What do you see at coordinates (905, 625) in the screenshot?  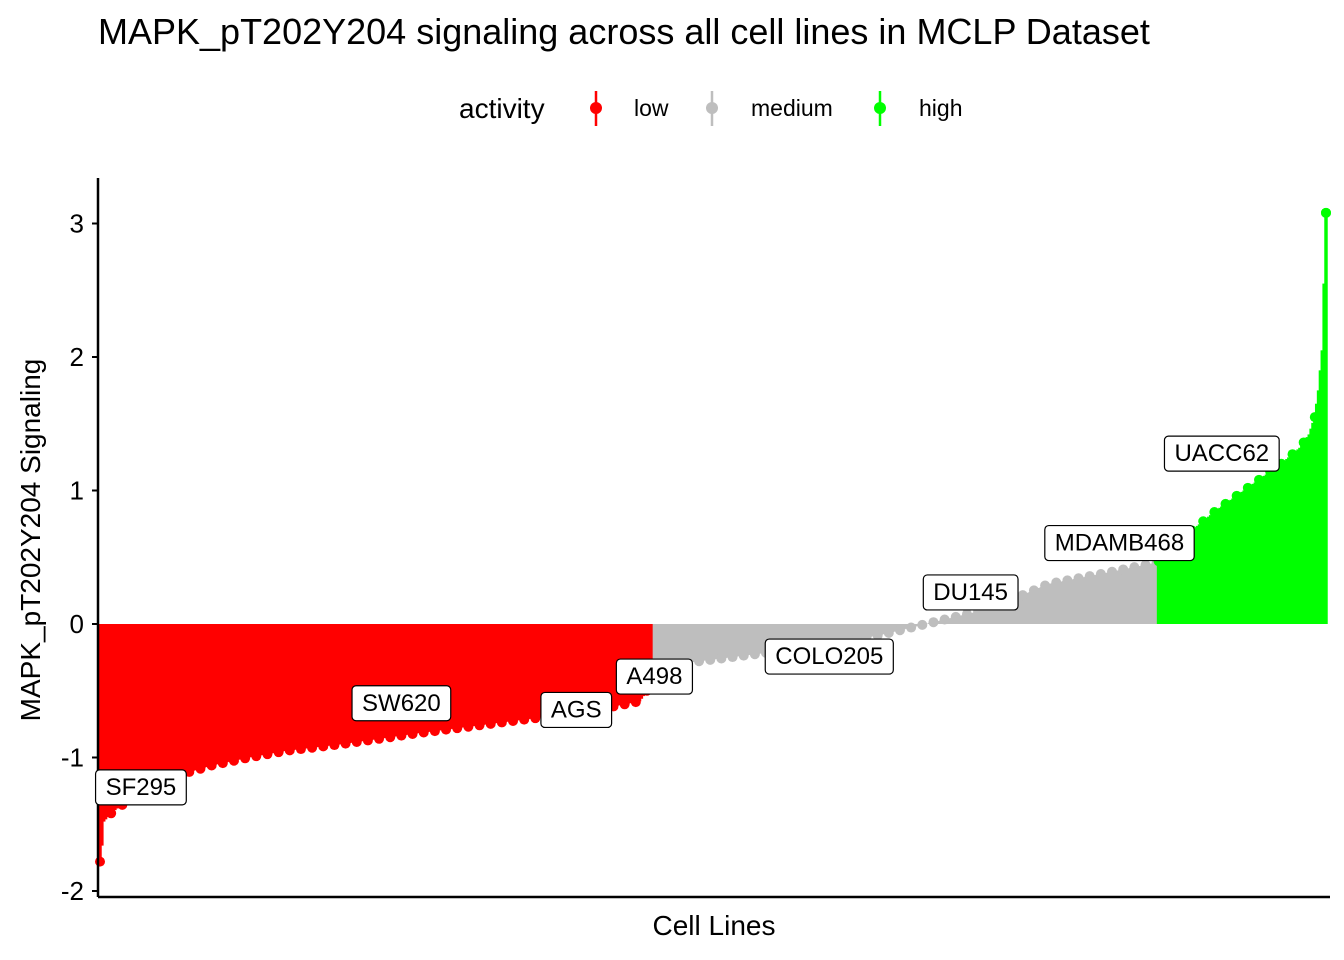 I see `series-medium` at bounding box center [905, 625].